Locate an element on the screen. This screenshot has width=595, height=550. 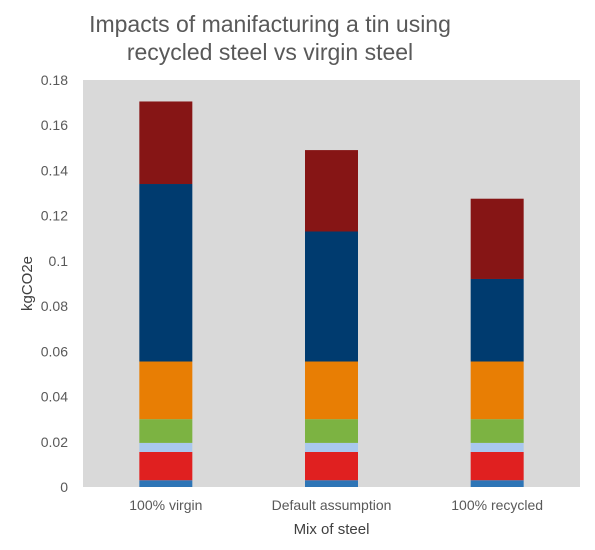
y-axis-title: kgCO2e is located at coordinates (27, 283).